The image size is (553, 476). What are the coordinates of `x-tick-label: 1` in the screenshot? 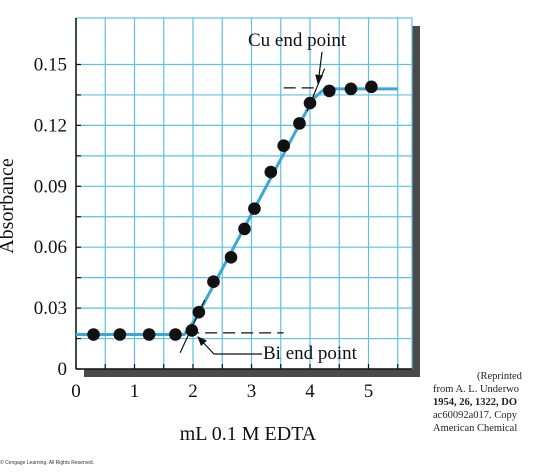 It's located at (135, 391).